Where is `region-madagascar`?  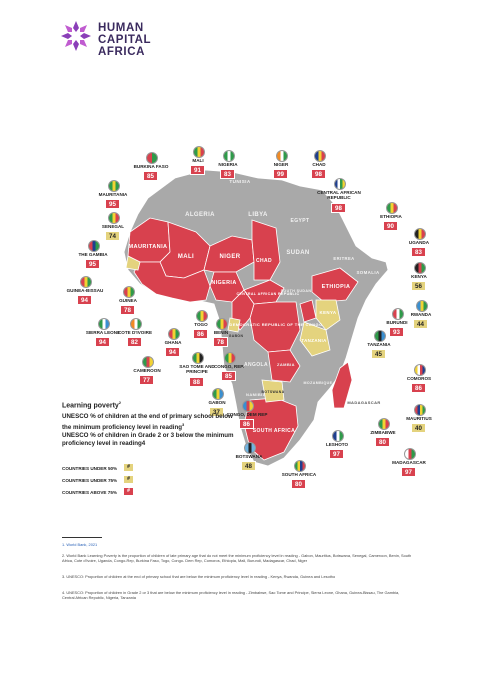 region-madagascar is located at coordinates (342, 385).